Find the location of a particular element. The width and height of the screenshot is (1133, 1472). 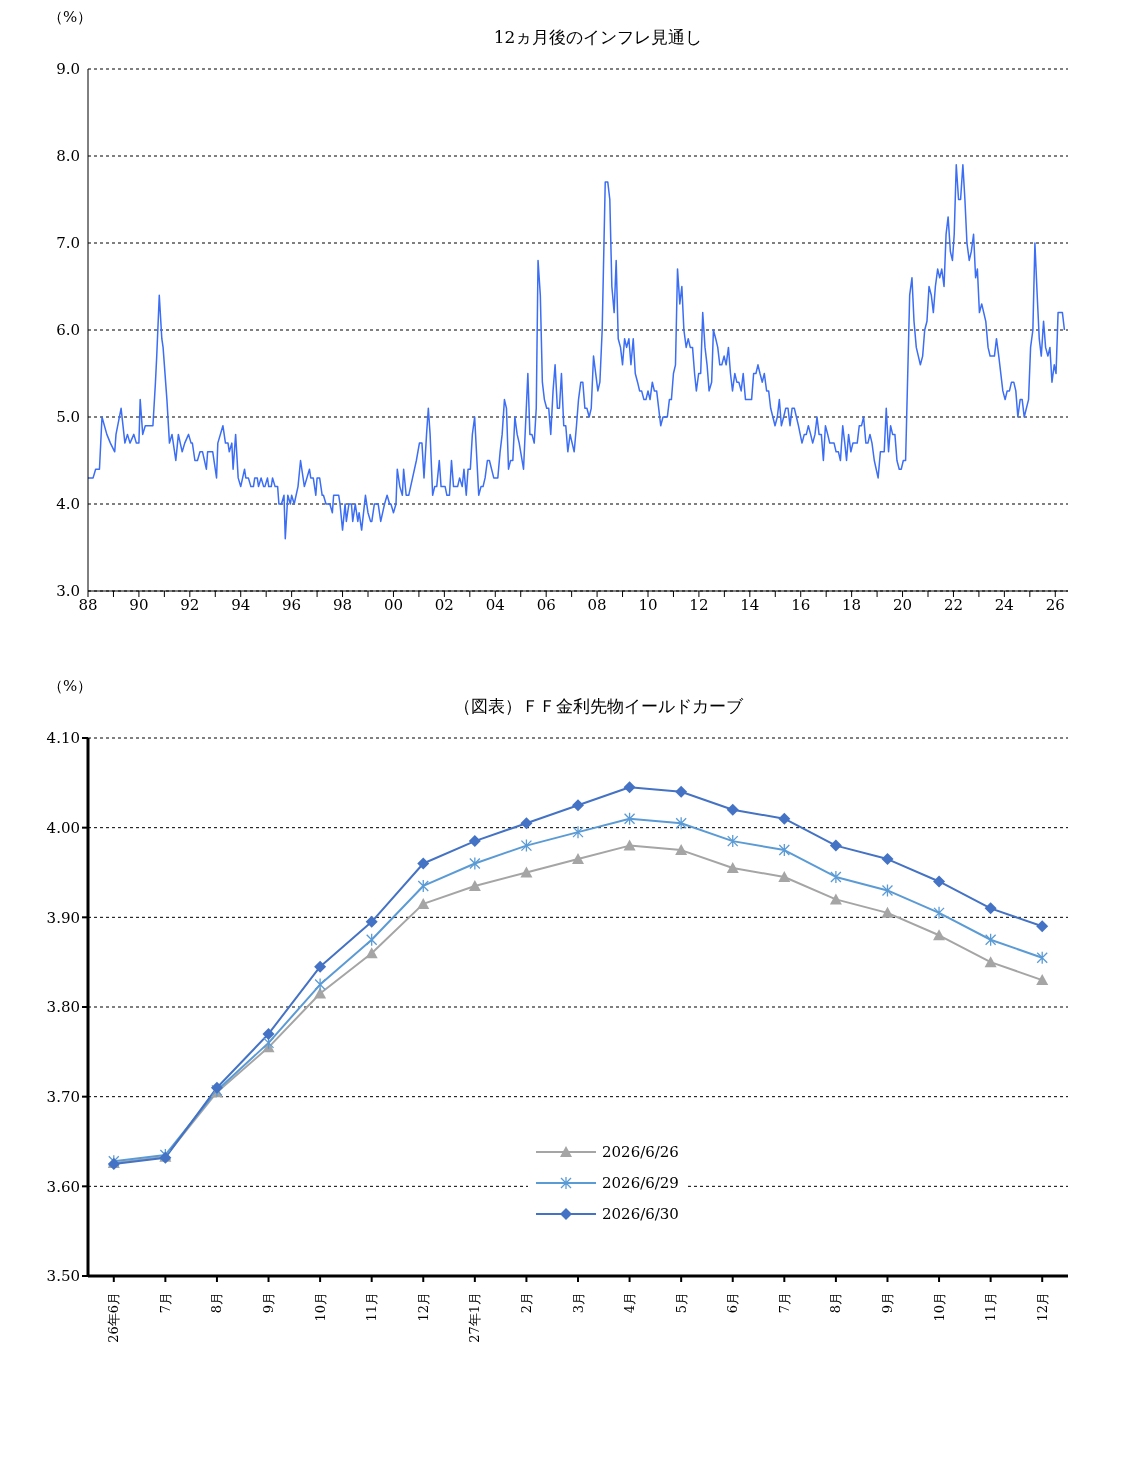

x-tick-label: 2月 is located at coordinates (526, 1303).